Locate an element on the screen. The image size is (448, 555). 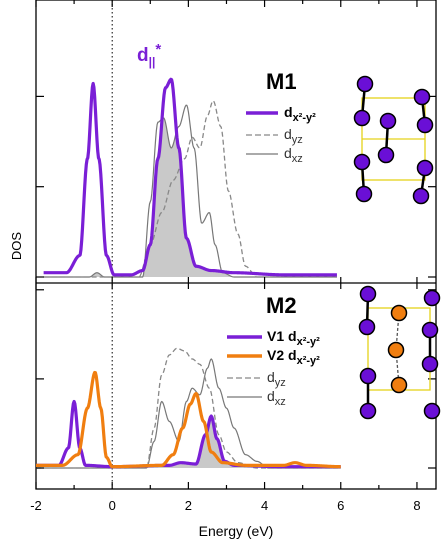
y-axis-label: DOS is located at coordinates (16, 246).